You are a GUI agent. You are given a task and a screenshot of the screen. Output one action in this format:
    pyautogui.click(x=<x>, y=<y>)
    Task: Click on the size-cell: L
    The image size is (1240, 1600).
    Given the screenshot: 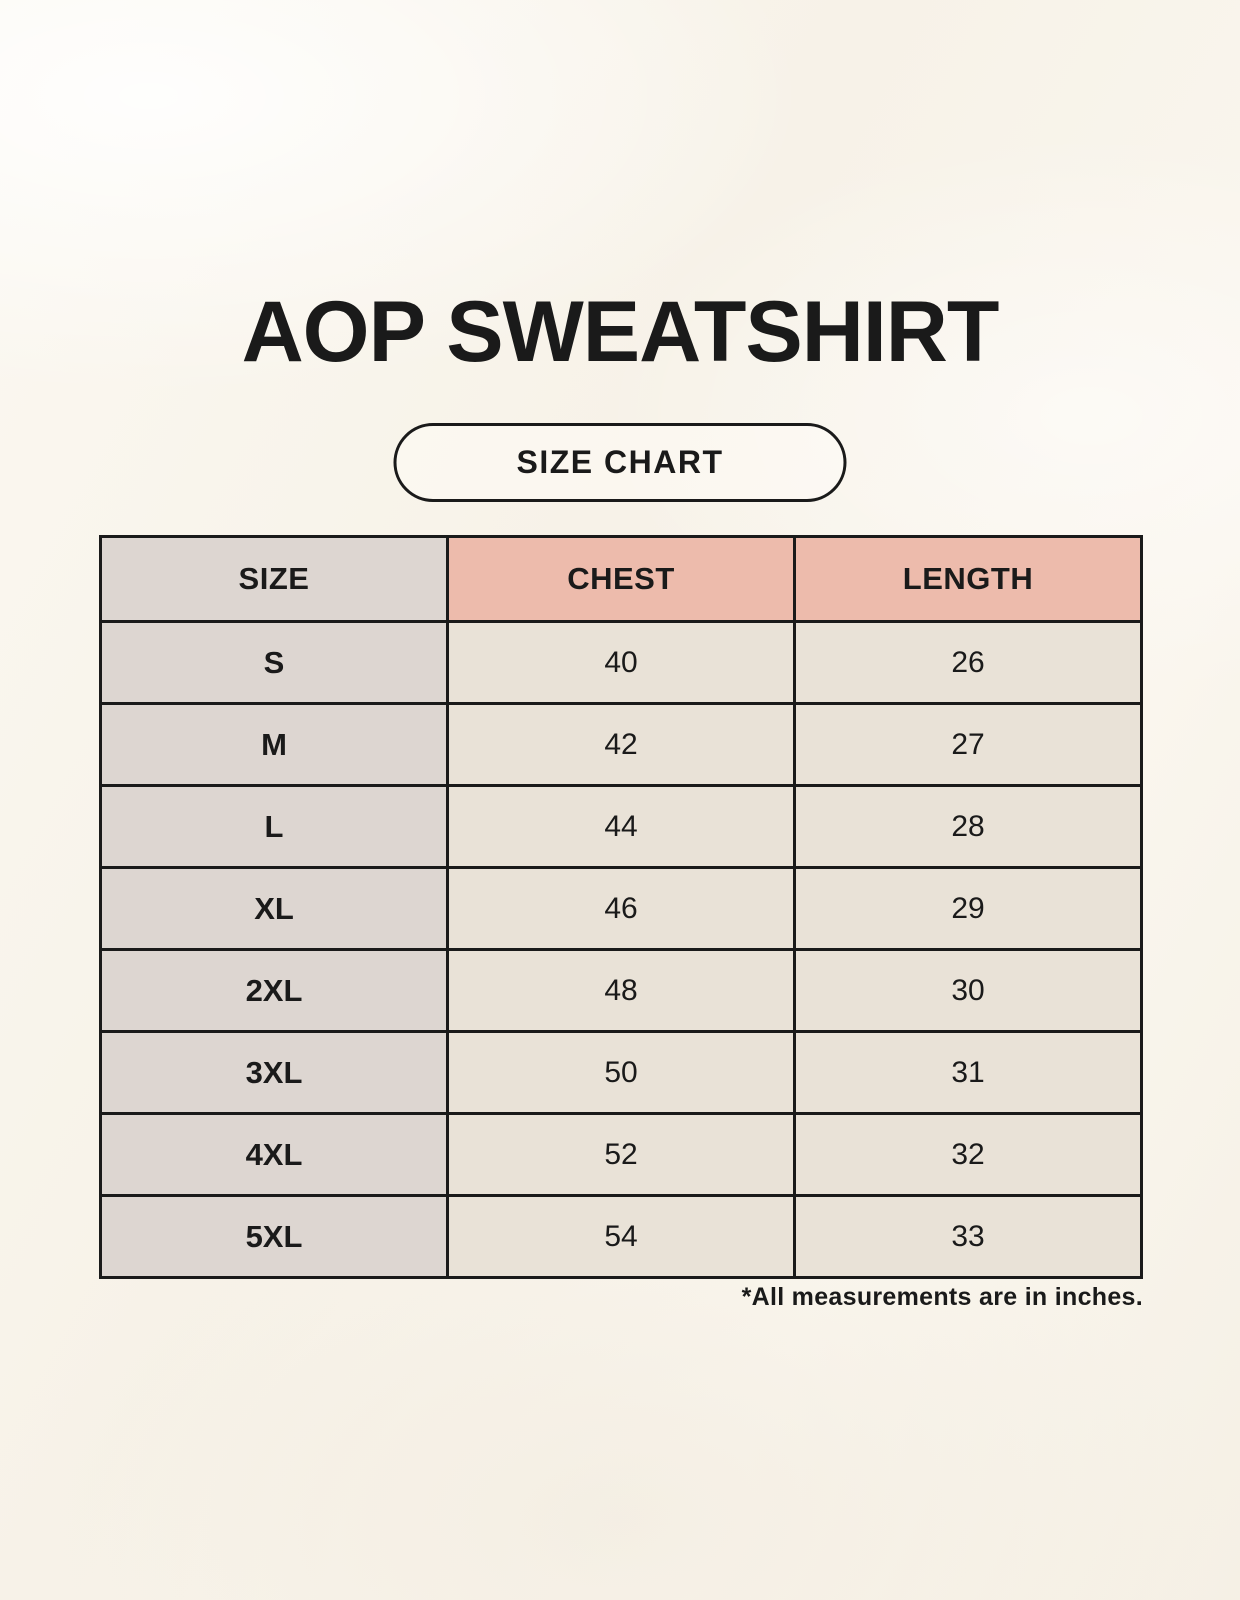 What is the action you would take?
    pyautogui.click(x=274, y=826)
    